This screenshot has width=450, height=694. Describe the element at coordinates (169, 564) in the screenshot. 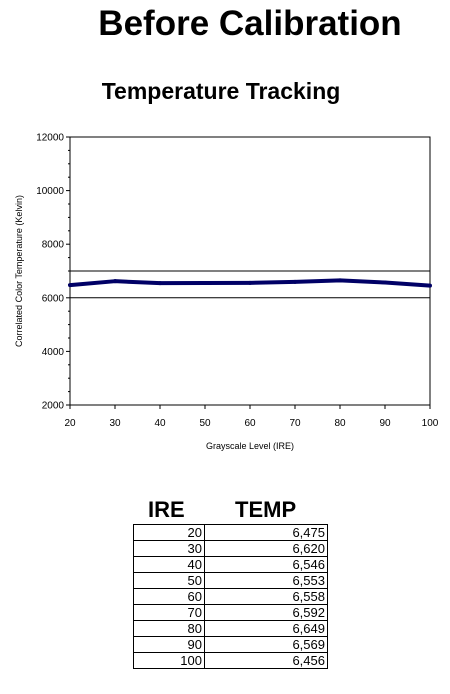

I see `ire-cell: 40` at that location.